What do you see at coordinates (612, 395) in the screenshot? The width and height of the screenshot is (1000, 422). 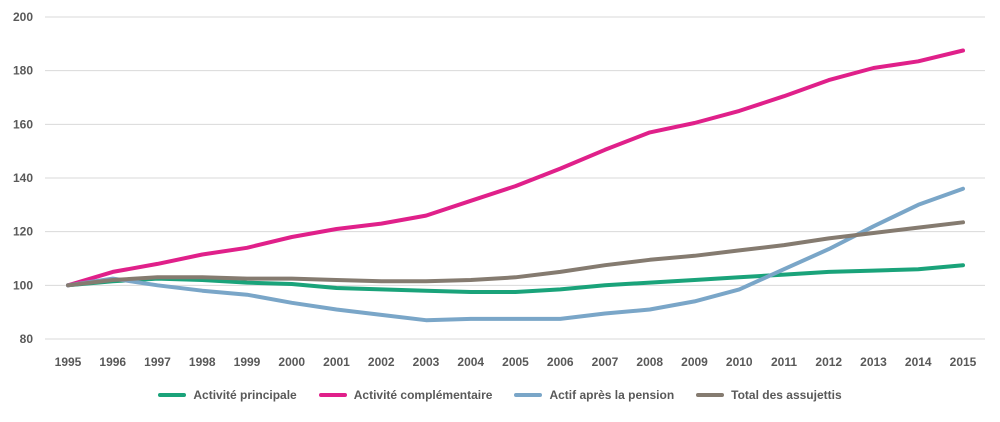 I see `legend-label: Actif après la pension` at bounding box center [612, 395].